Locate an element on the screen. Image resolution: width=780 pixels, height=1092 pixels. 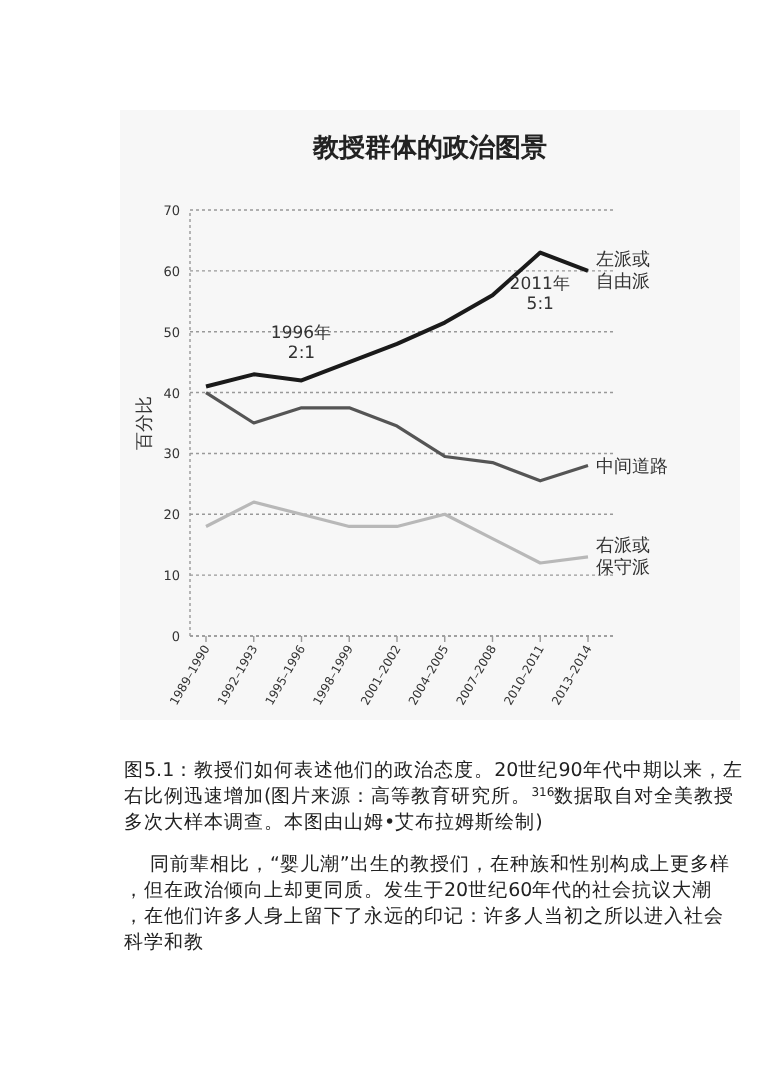
series-label: 右派或保守派 is located at coordinates (623, 556).